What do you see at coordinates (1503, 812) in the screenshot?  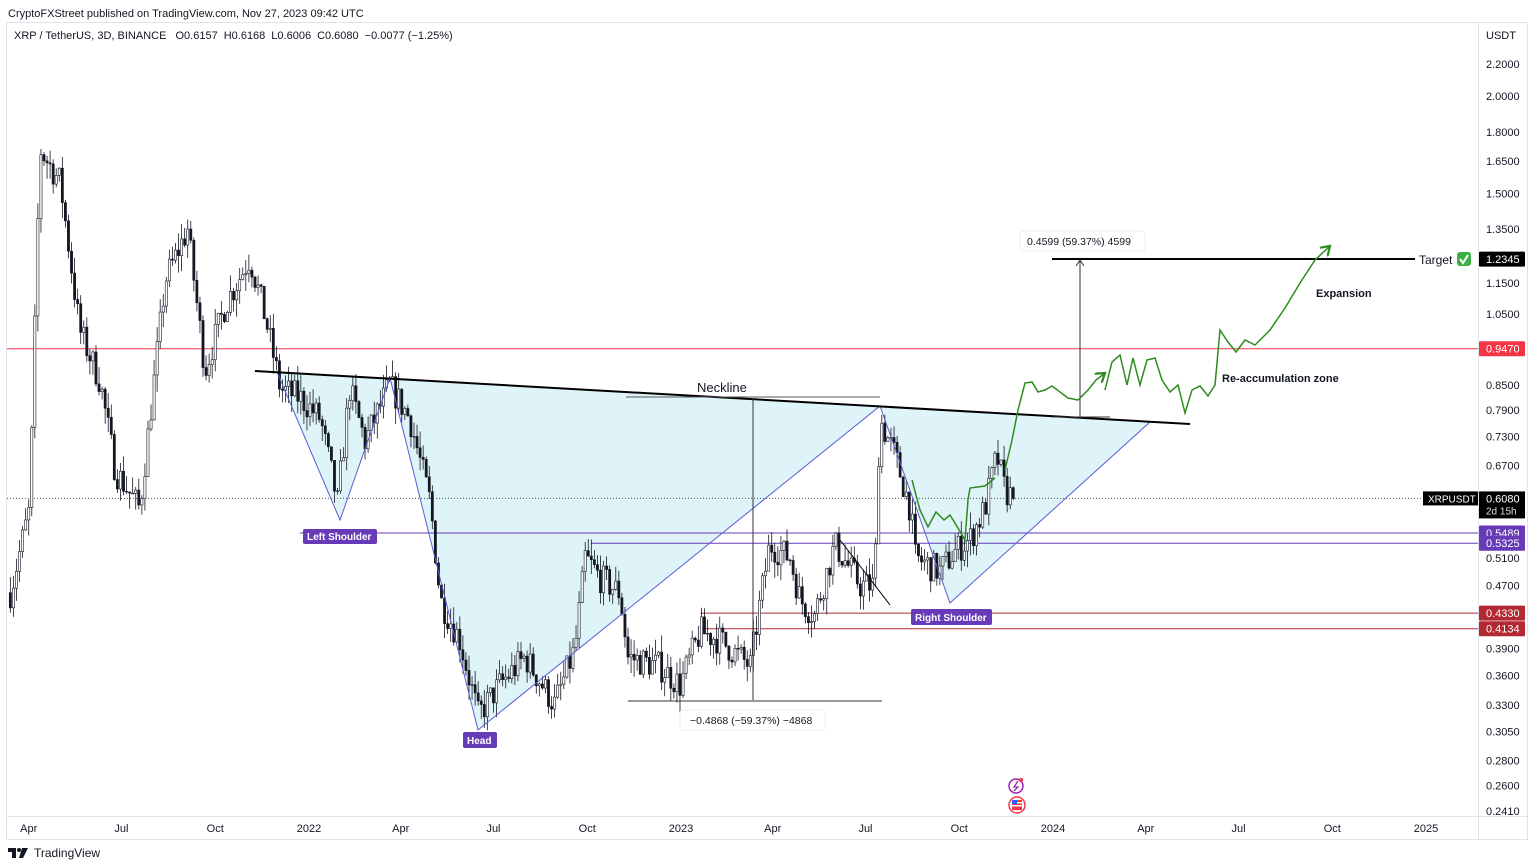 I see `price-tick-label: 0.2410` at bounding box center [1503, 812].